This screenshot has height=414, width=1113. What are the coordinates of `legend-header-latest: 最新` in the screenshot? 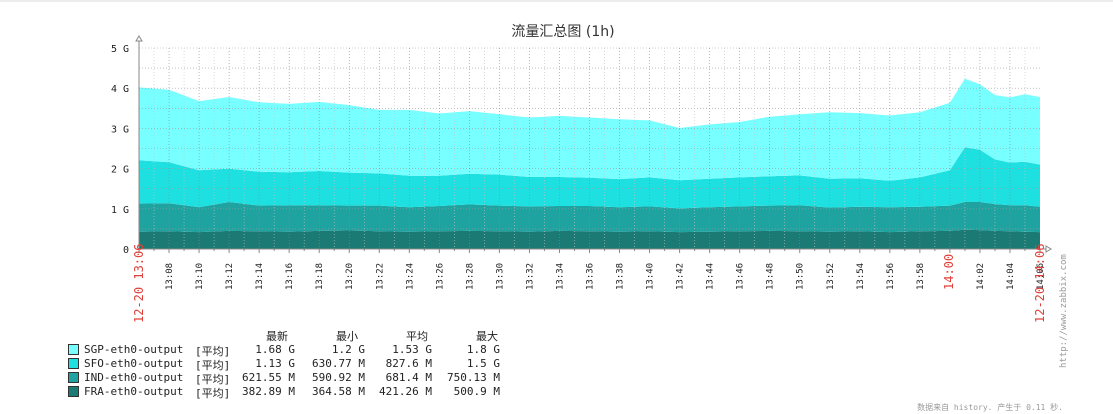 It's located at (277, 336).